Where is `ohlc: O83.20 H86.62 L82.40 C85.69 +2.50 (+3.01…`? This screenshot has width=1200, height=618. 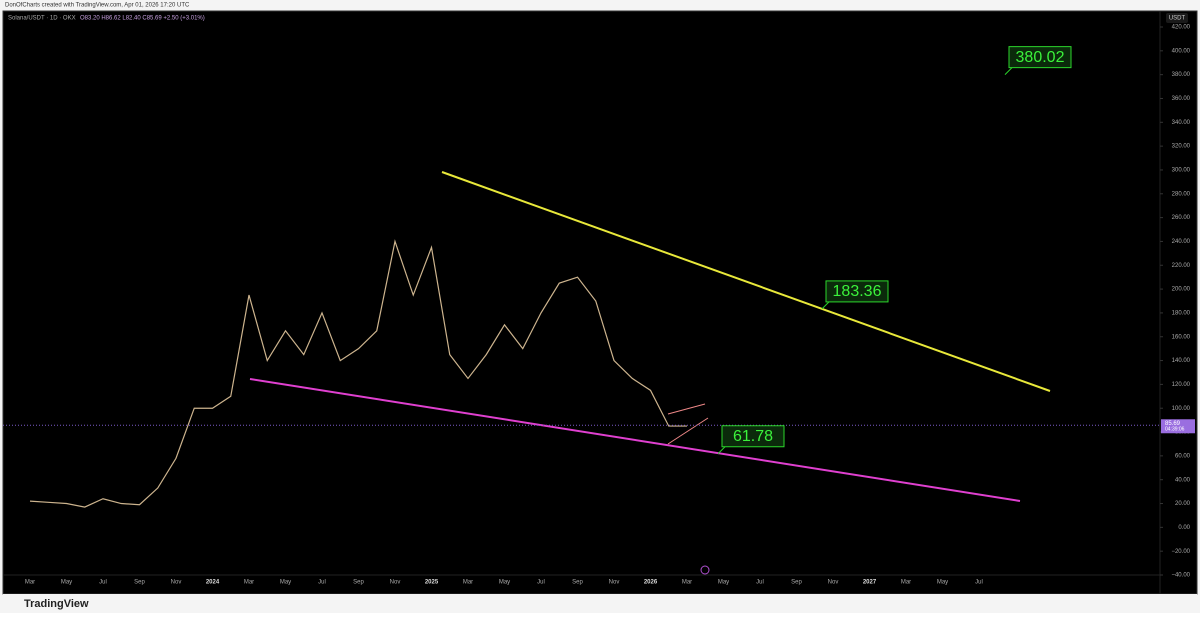 ohlc: O83.20 H86.62 L82.40 C85.69 +2.50 (+3.01… is located at coordinates (142, 19).